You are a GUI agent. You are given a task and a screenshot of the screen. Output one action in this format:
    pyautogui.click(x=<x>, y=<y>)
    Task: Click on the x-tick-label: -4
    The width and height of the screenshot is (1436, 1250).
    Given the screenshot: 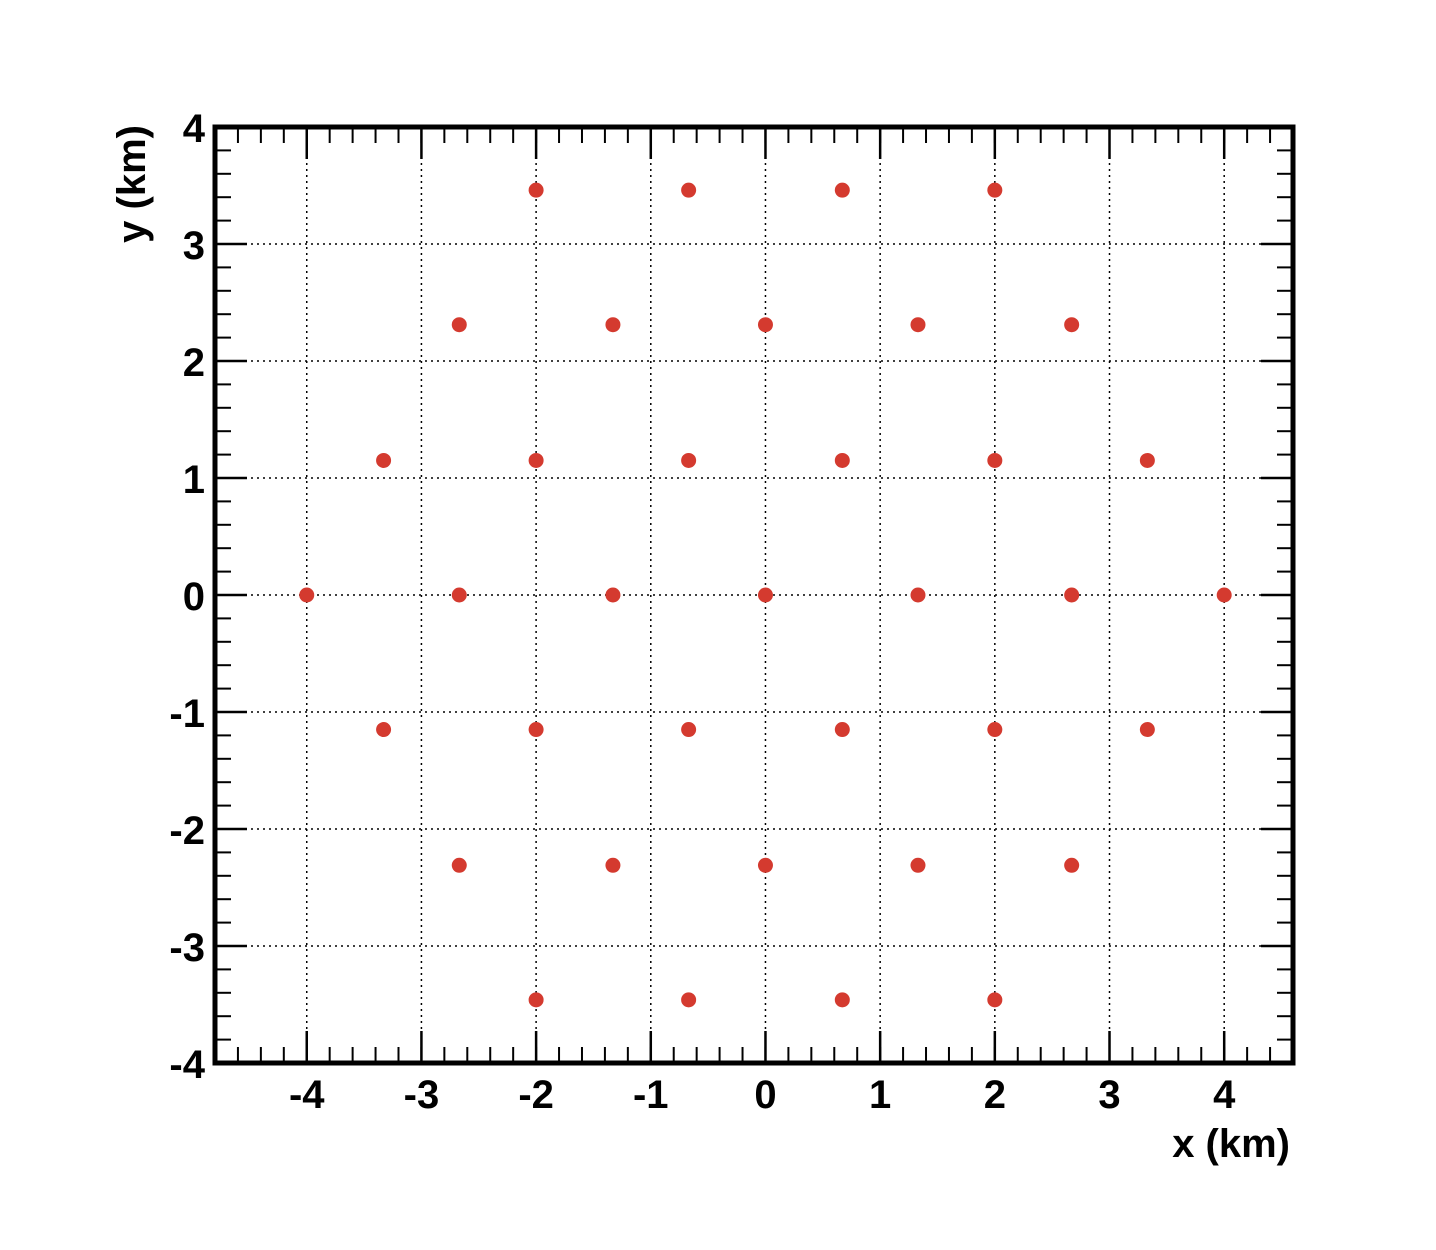 What is the action you would take?
    pyautogui.click(x=307, y=1095)
    